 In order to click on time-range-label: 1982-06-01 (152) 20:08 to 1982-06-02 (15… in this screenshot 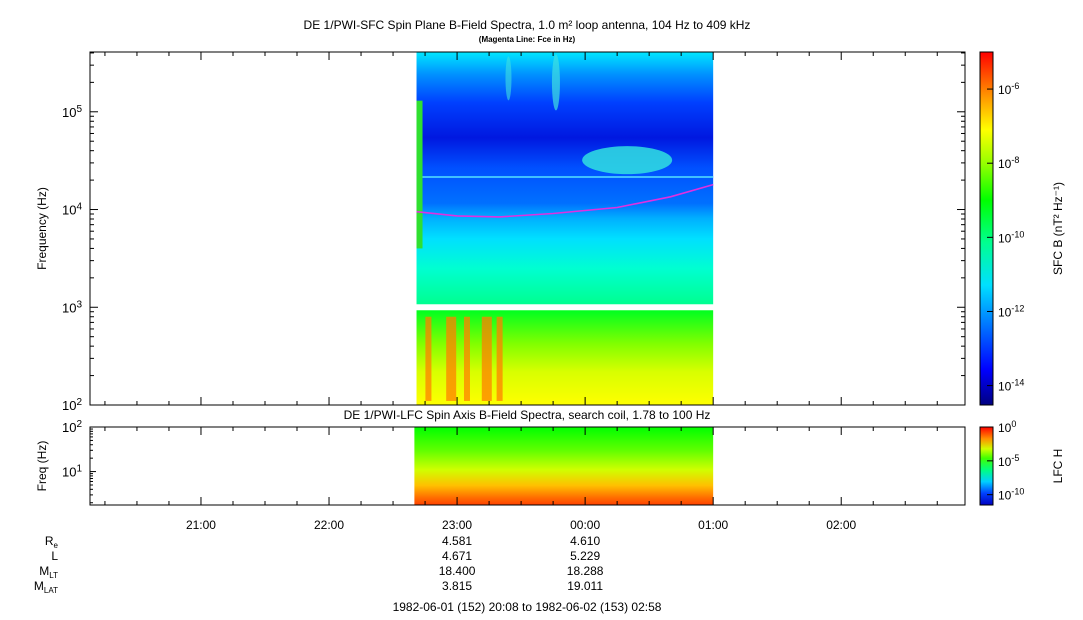, I will do `click(527, 607)`.